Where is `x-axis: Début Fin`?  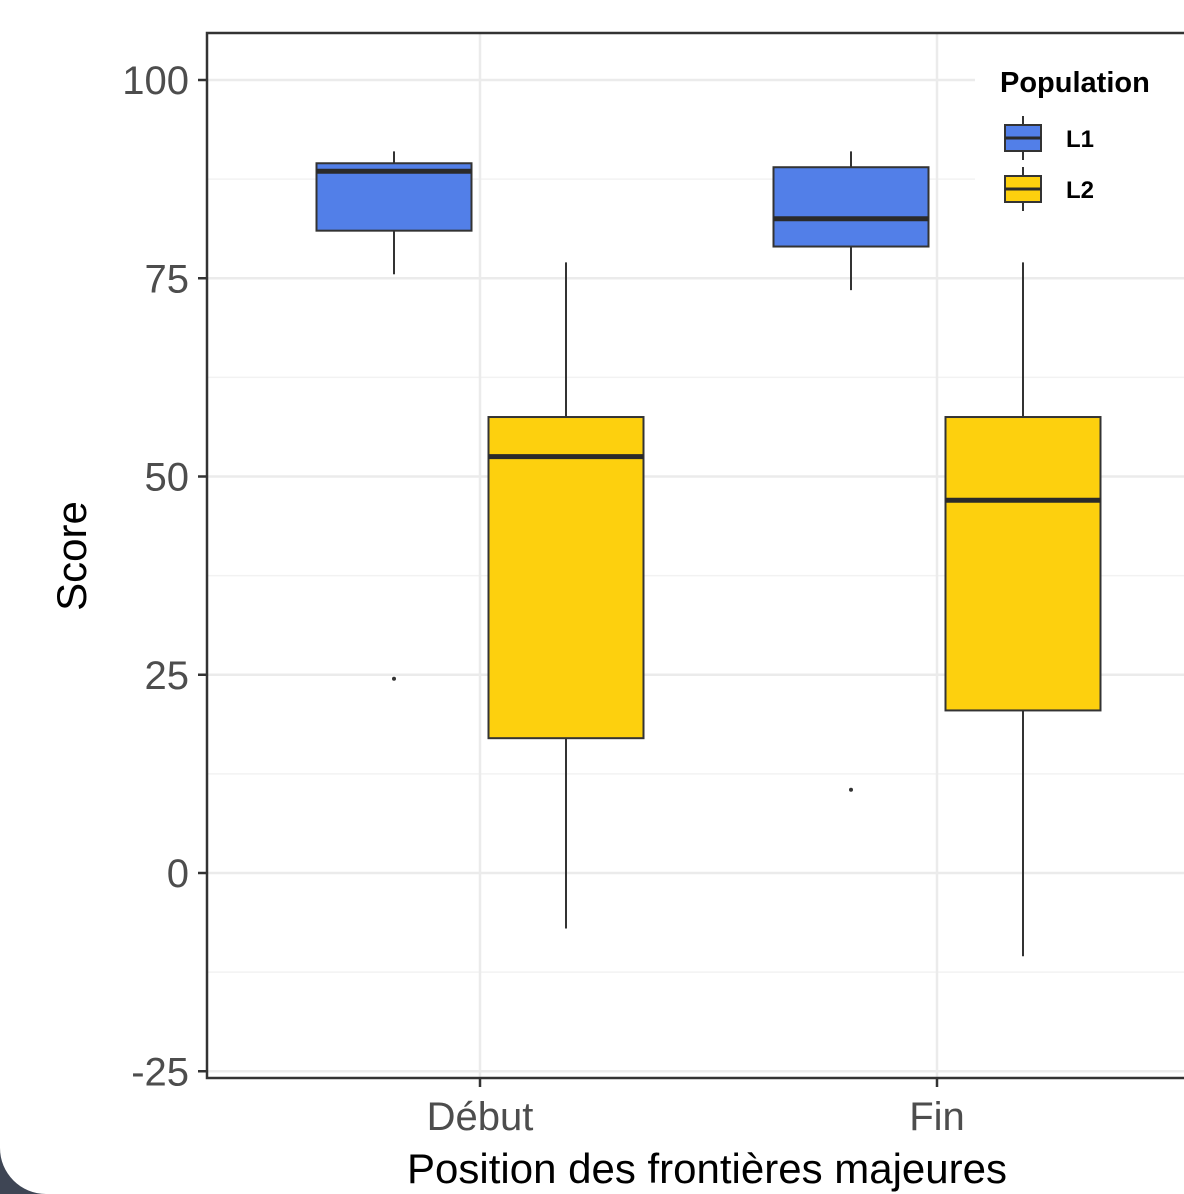 x-axis: Début Fin is located at coordinates (696, 1108).